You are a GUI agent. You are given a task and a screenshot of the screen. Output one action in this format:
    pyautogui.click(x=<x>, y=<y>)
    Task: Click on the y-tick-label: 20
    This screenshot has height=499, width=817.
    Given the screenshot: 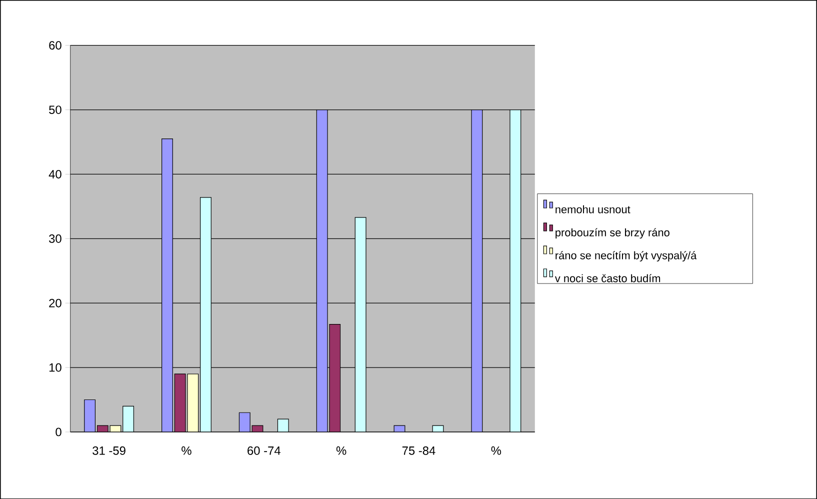 What is the action you would take?
    pyautogui.click(x=55, y=303)
    